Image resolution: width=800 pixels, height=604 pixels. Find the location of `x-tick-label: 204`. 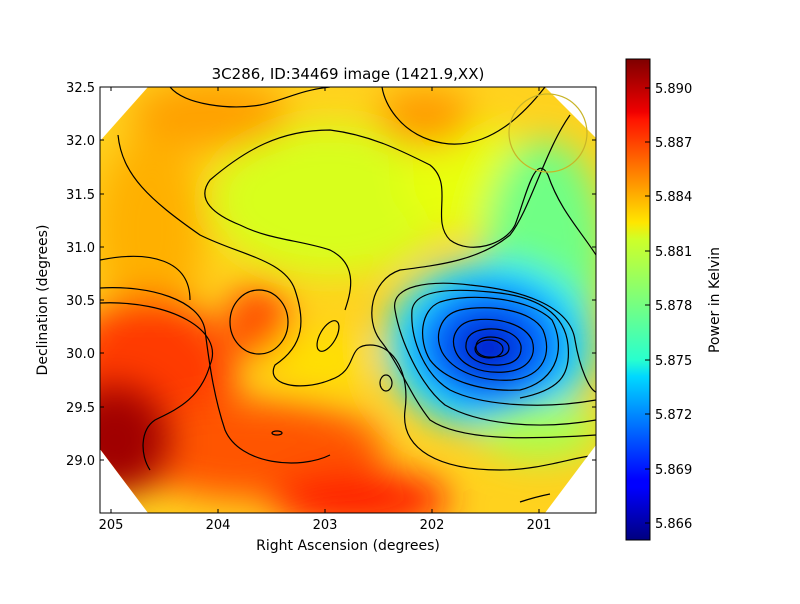

x-tick-label: 204 is located at coordinates (218, 525).